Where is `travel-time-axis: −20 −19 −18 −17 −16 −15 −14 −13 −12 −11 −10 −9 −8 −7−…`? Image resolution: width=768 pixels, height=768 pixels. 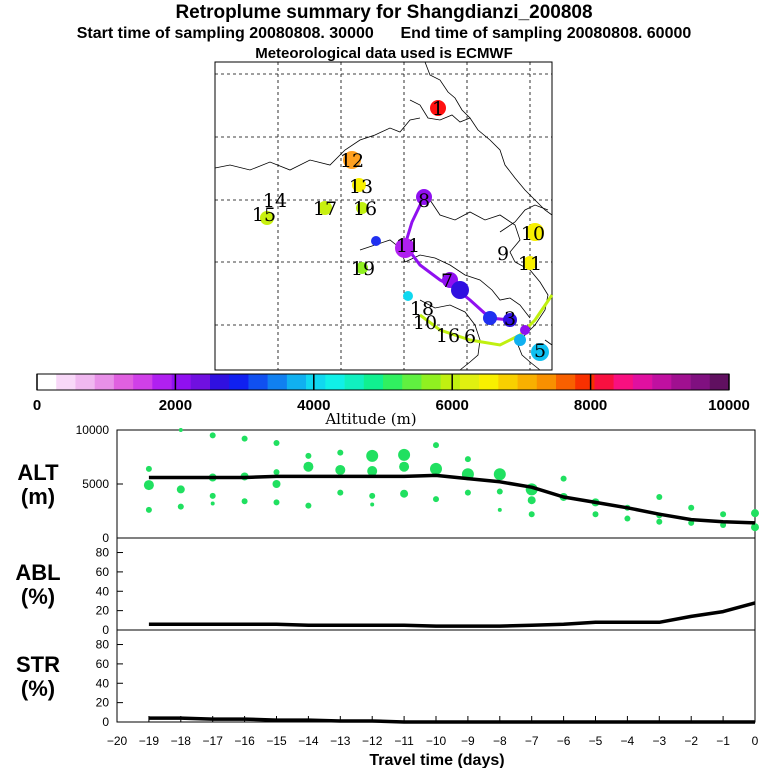 travel-time-axis: −20 −19 −18 −17 −16 −15 −14 −13 −12 −11 −10 −9 −8 −7−… is located at coordinates (433, 742).